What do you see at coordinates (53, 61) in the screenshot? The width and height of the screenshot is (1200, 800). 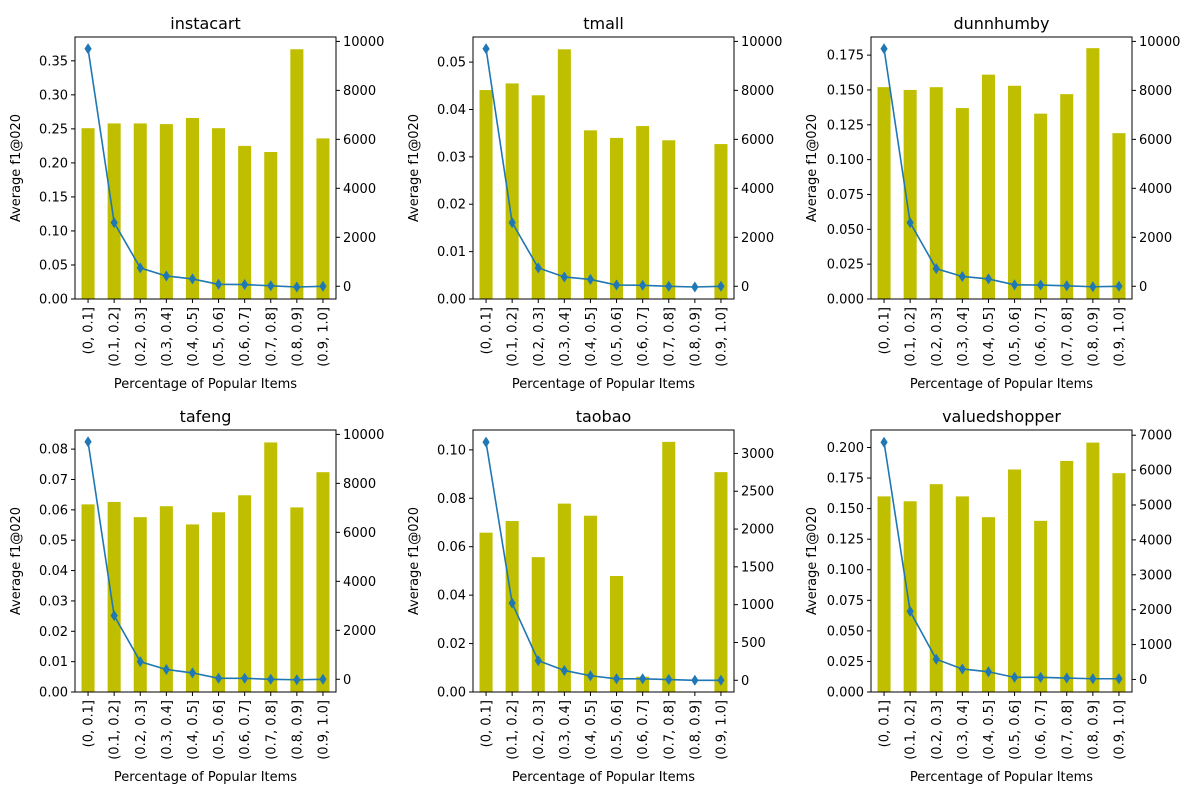 I see `ytick-label: 0.35` at bounding box center [53, 61].